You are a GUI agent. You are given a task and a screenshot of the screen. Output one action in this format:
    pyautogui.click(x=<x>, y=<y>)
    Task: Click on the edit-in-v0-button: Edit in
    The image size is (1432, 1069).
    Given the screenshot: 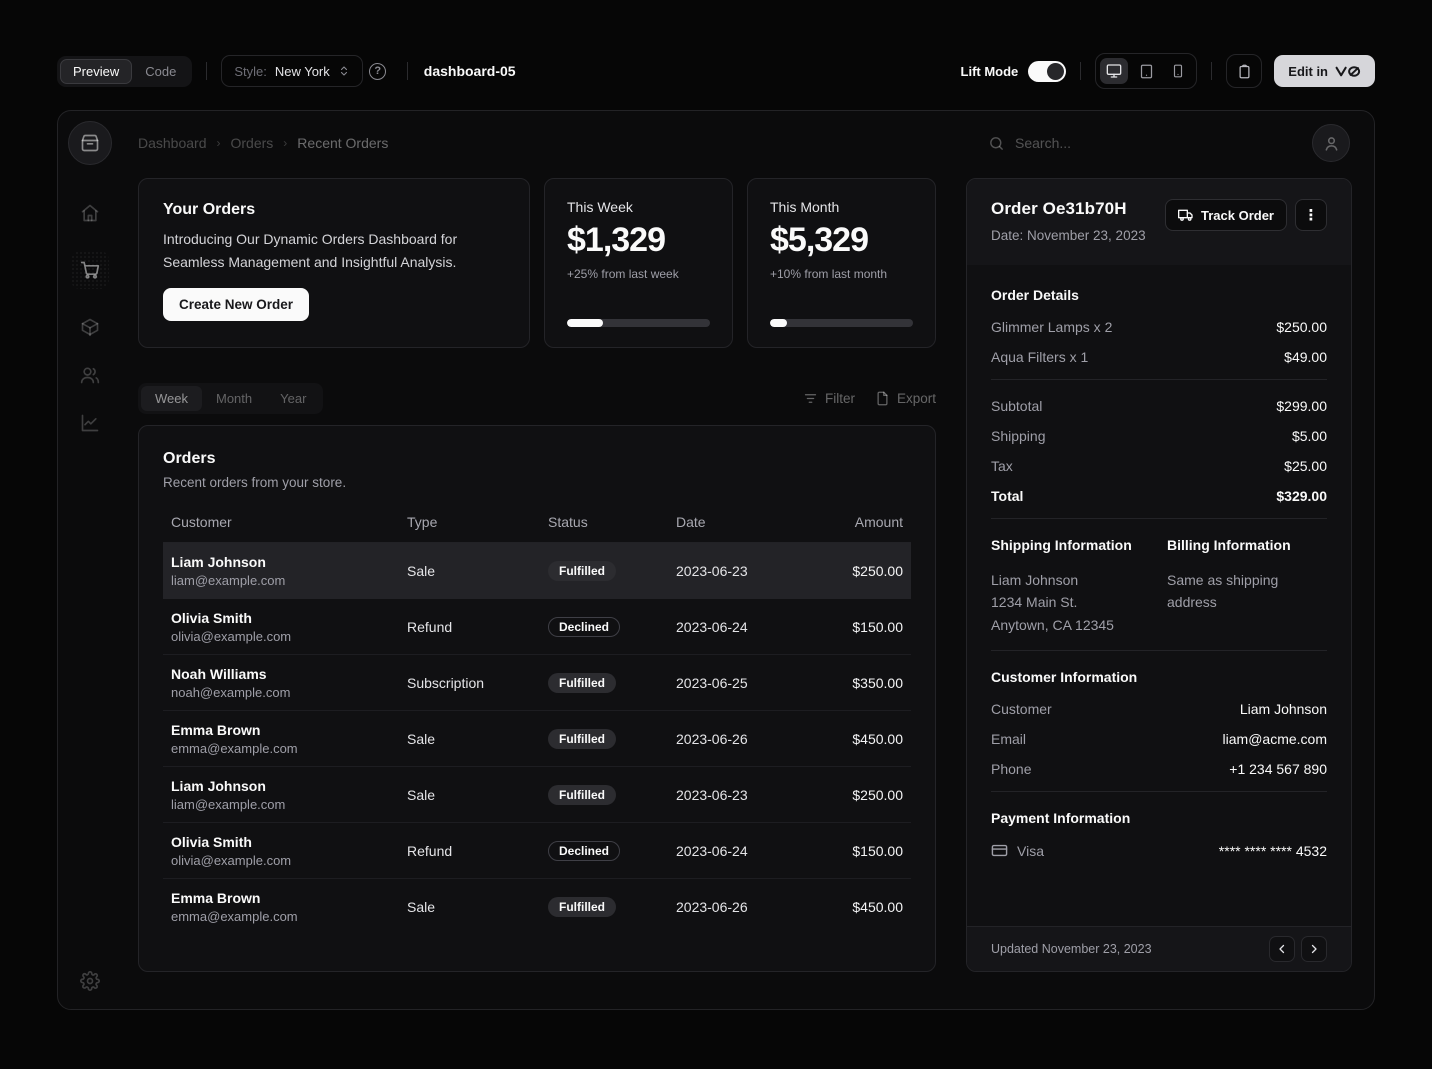 What is the action you would take?
    pyautogui.click(x=1324, y=71)
    